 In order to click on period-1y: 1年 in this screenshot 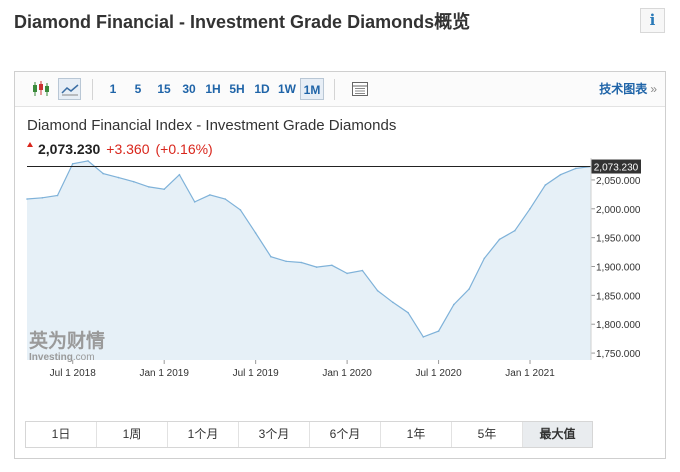, I will do `click(416, 434)`.